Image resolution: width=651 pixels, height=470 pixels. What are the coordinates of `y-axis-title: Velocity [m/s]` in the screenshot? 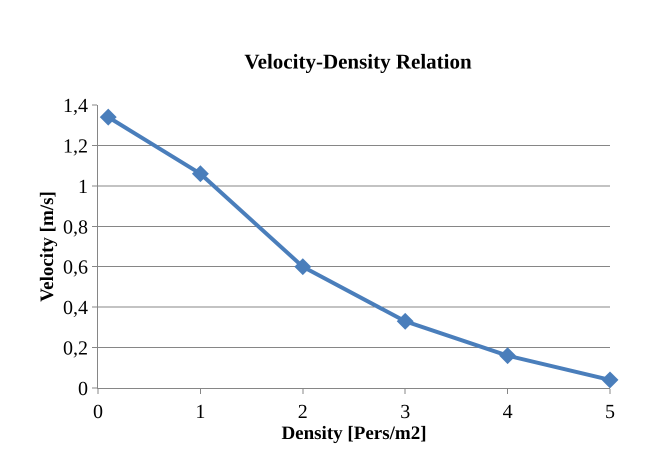 It's located at (47, 246).